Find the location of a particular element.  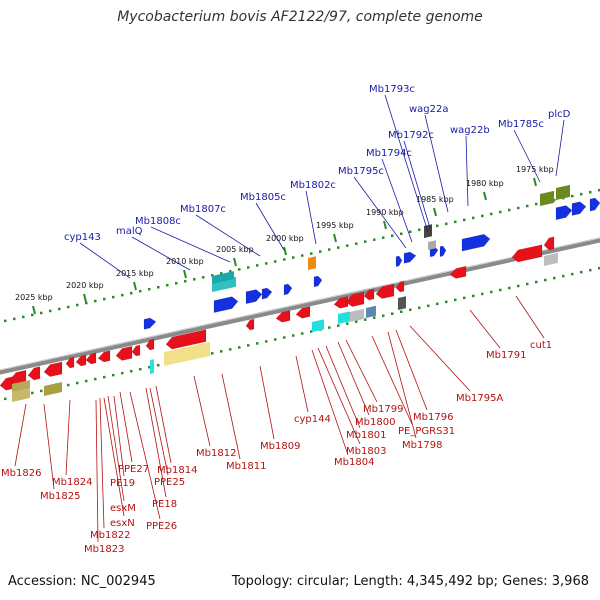

gene-label-bottom: esxN is located at coordinates (122, 523).